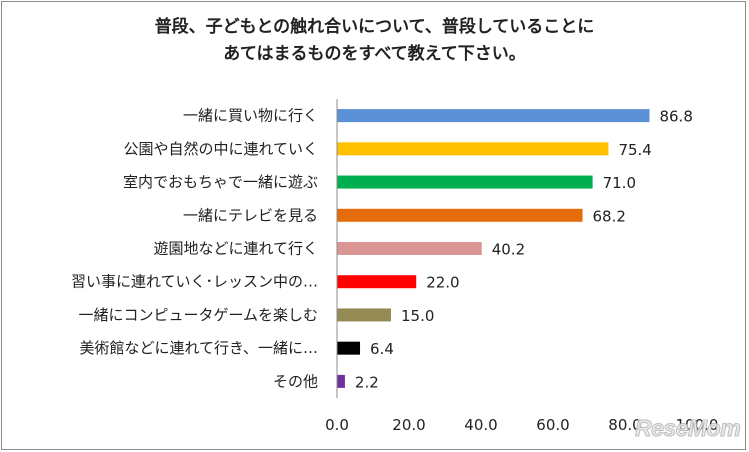 Image resolution: width=749 pixels, height=452 pixels. Describe the element at coordinates (624, 425) in the screenshot. I see `x-tick-label: 80.0` at that location.